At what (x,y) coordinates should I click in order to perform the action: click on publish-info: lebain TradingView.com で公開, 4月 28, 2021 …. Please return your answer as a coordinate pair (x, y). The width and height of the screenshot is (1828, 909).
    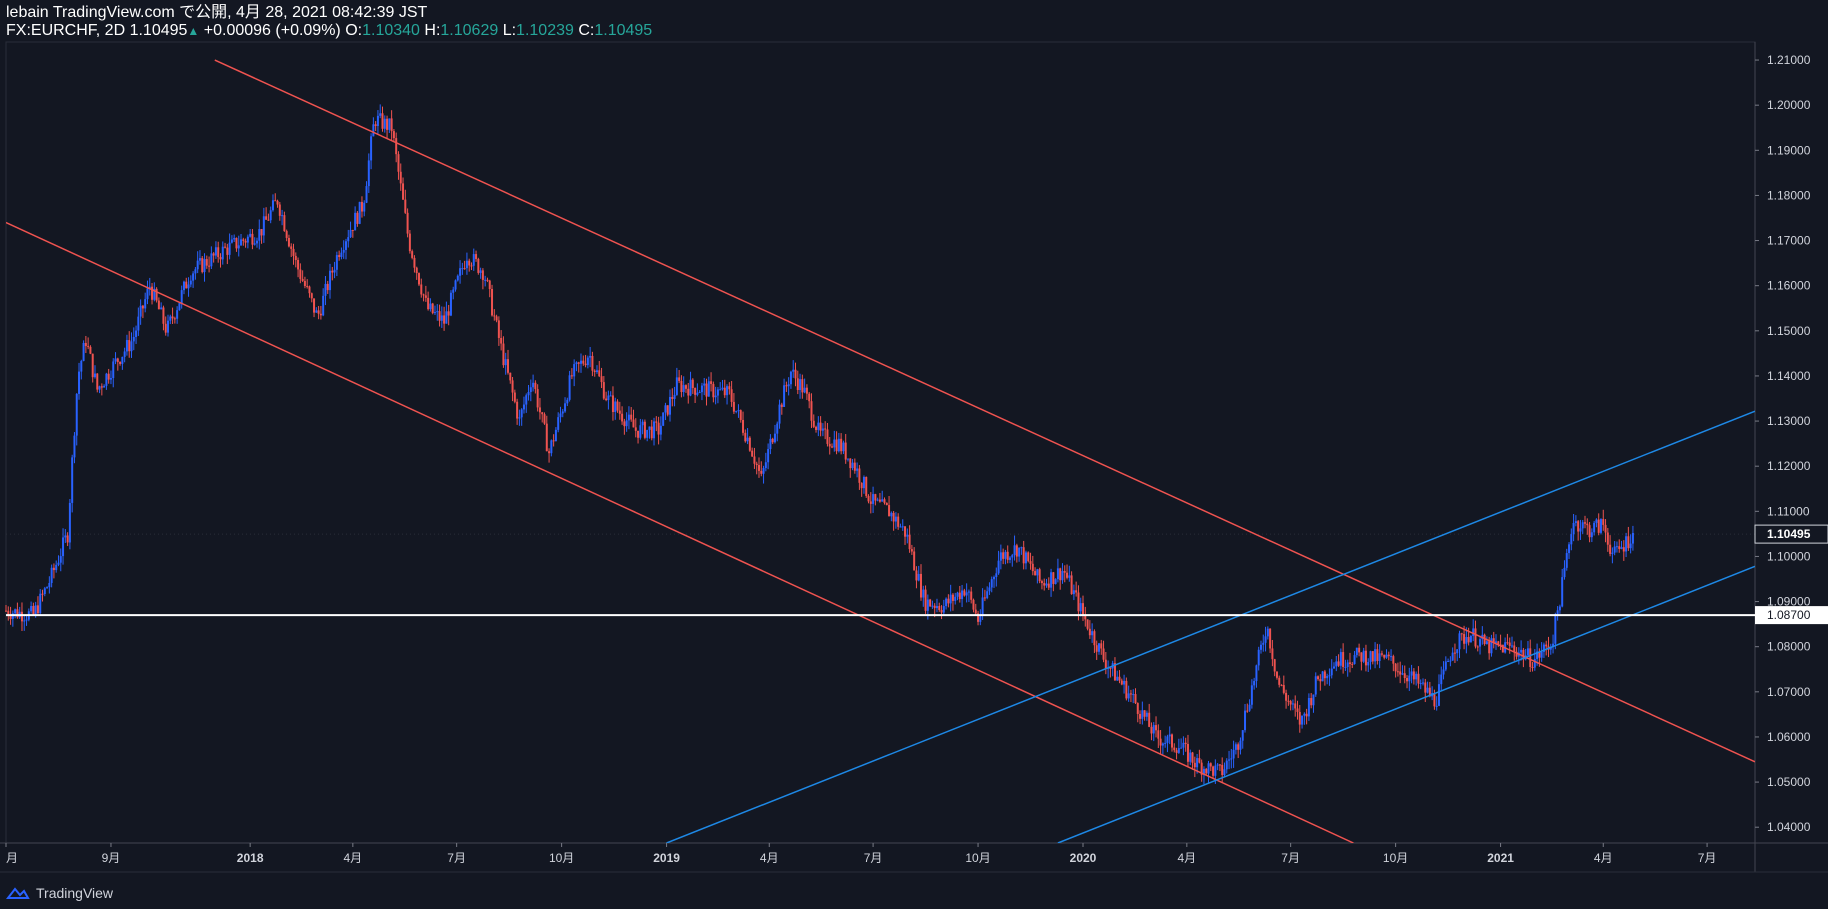
    Looking at the image, I should click on (217, 12).